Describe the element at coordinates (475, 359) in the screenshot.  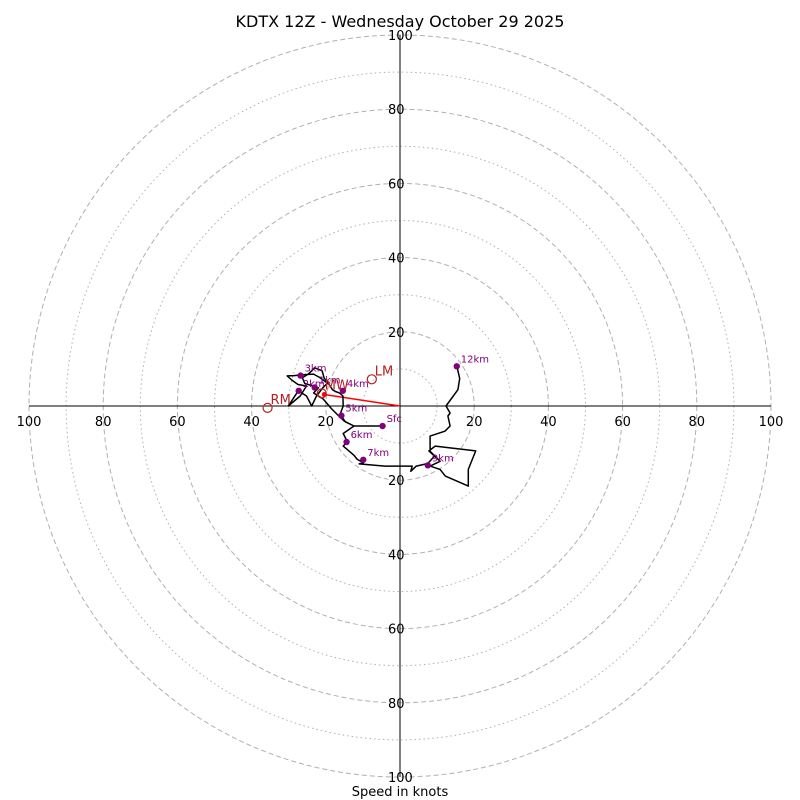
I see `height-marker-label: 12km` at that location.